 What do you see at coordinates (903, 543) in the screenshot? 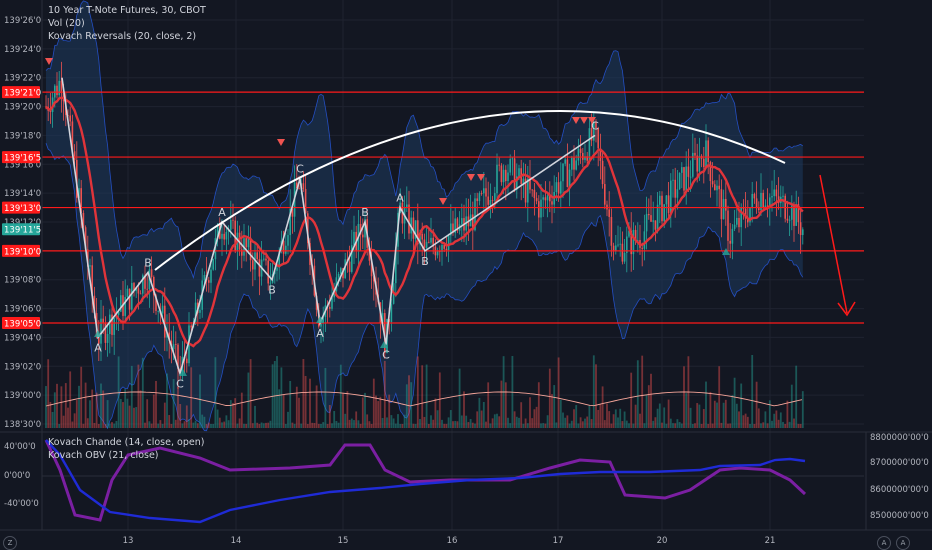
I see `auto-scale-icon-2: A` at bounding box center [903, 543].